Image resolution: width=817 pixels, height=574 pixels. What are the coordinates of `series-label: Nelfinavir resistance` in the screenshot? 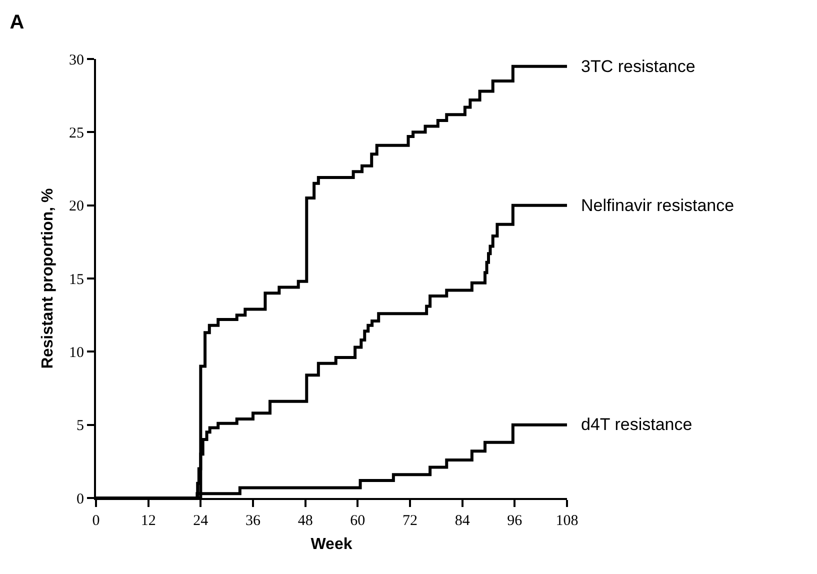 It's located at (657, 205).